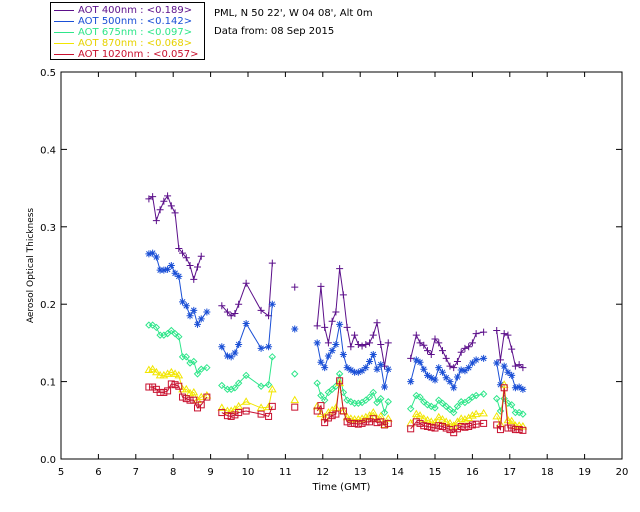 This screenshot has height=512, width=640. Describe the element at coordinates (248, 472) in the screenshot. I see `x-tick-label: 10` at that location.